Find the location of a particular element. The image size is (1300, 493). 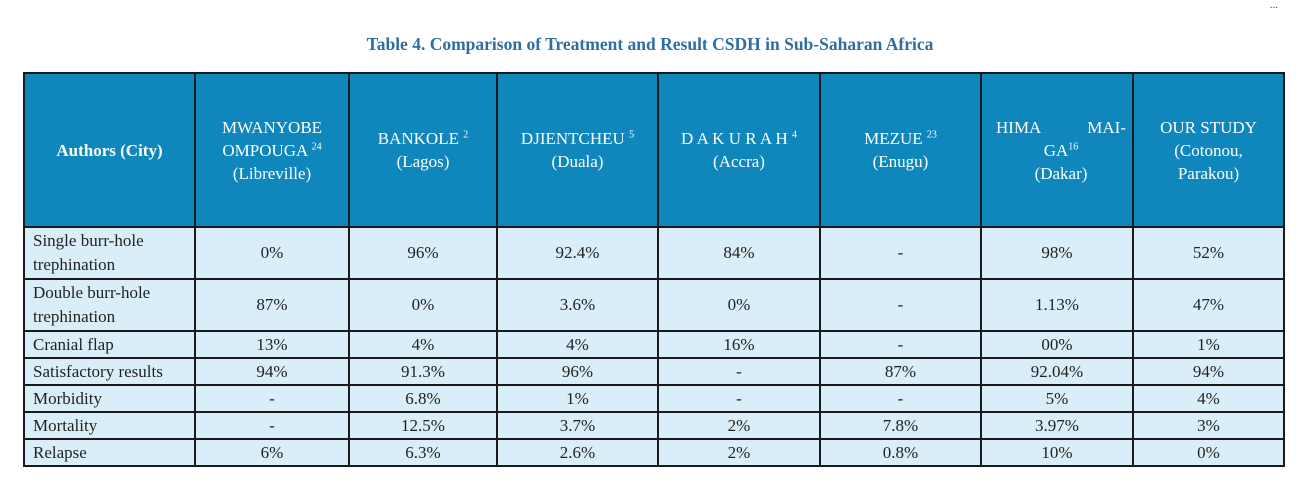

row-label: Single burr-hole trephination is located at coordinates (109, 253).